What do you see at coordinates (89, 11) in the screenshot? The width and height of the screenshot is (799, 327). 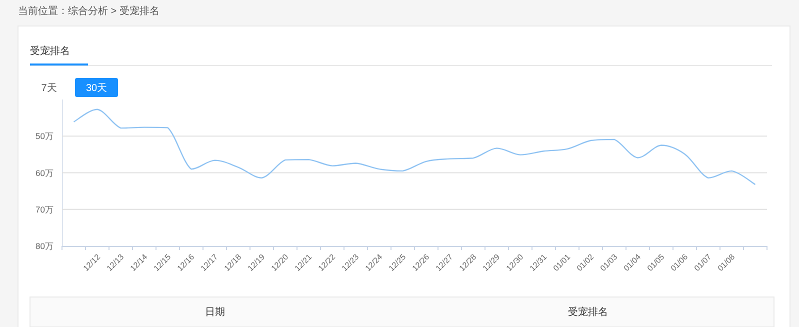 I see `text: 当前位置：综合分析 > 受宠排名` at bounding box center [89, 11].